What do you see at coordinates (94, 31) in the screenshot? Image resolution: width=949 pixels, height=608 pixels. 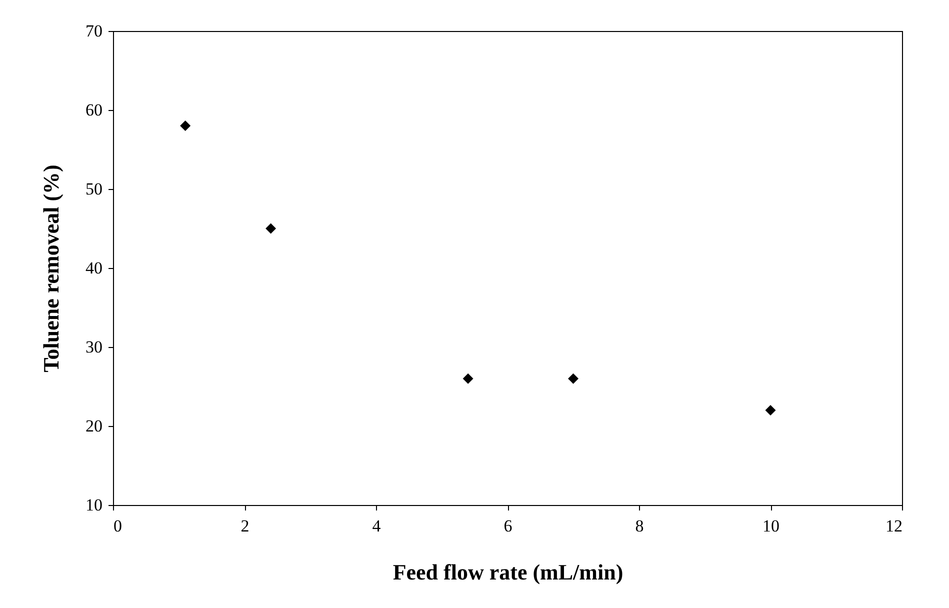 I see `y-tick-label: 70` at bounding box center [94, 31].